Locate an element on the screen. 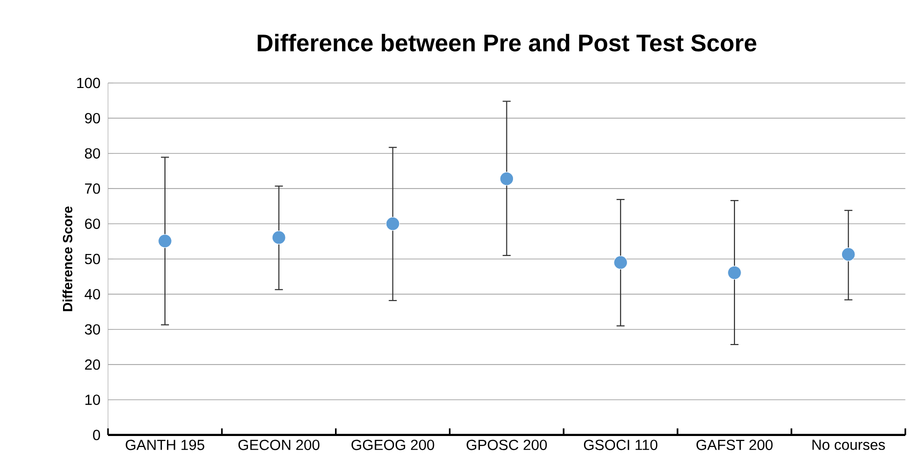 The image size is (914, 473). x-tick-label: GSOCI 110 is located at coordinates (621, 445).